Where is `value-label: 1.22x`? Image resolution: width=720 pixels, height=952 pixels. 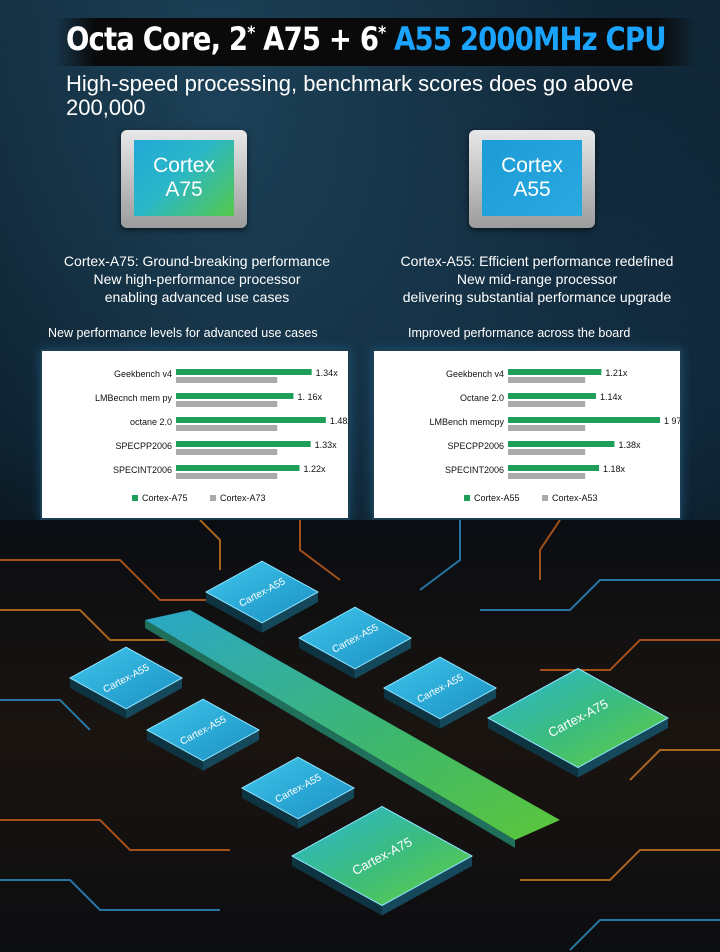 value-label: 1.22x is located at coordinates (315, 469).